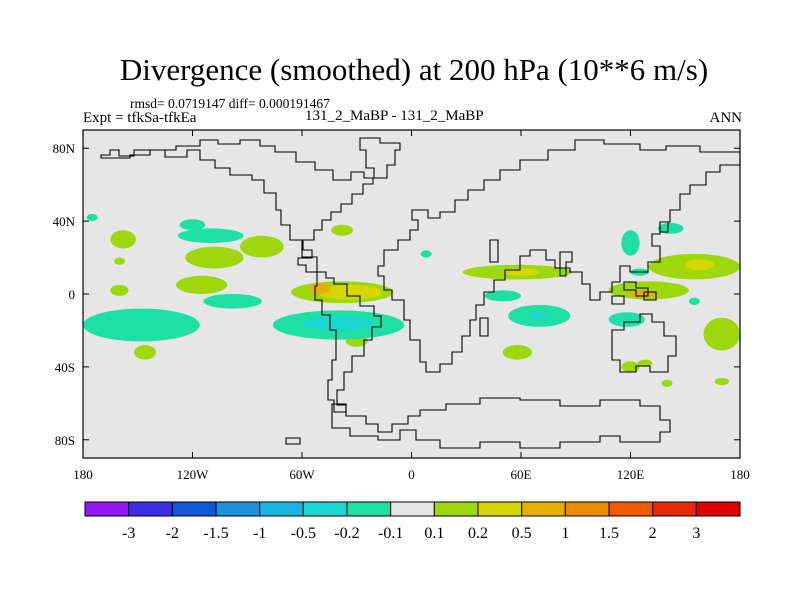 The width and height of the screenshot is (800, 600). I want to click on season-label: ANN, so click(726, 118).